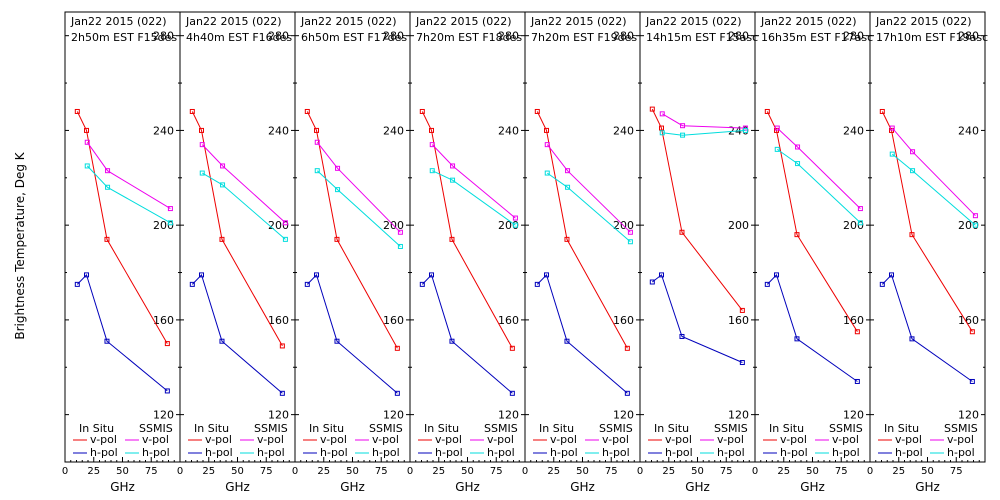 Image resolution: width=1000 pixels, height=500 pixels. I want to click on legend-label-ssmis-hpol: h-pol, so click(156, 452).